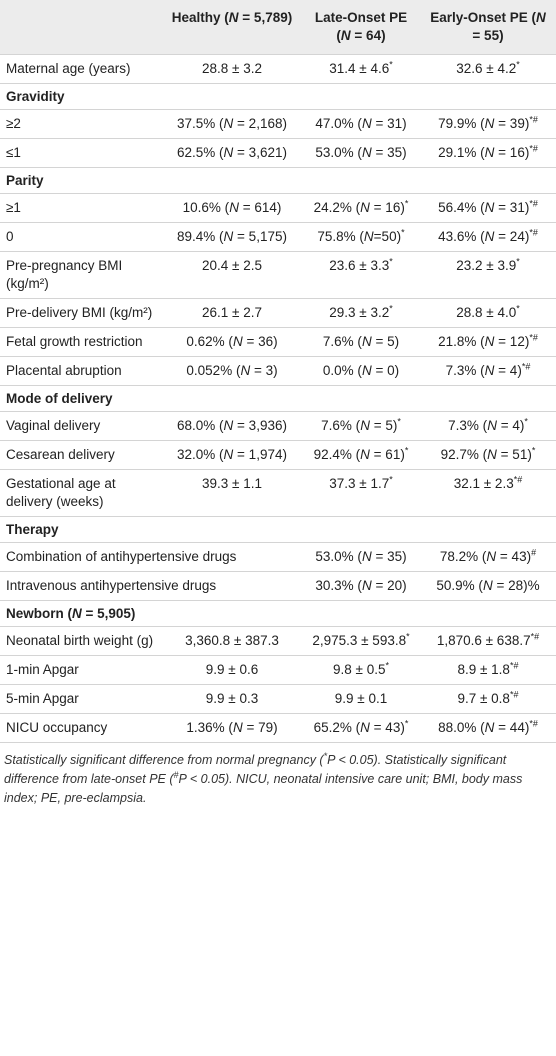 This screenshot has height=1056, width=556. I want to click on cell-value: 37.3 ± 1.7*, so click(361, 493).